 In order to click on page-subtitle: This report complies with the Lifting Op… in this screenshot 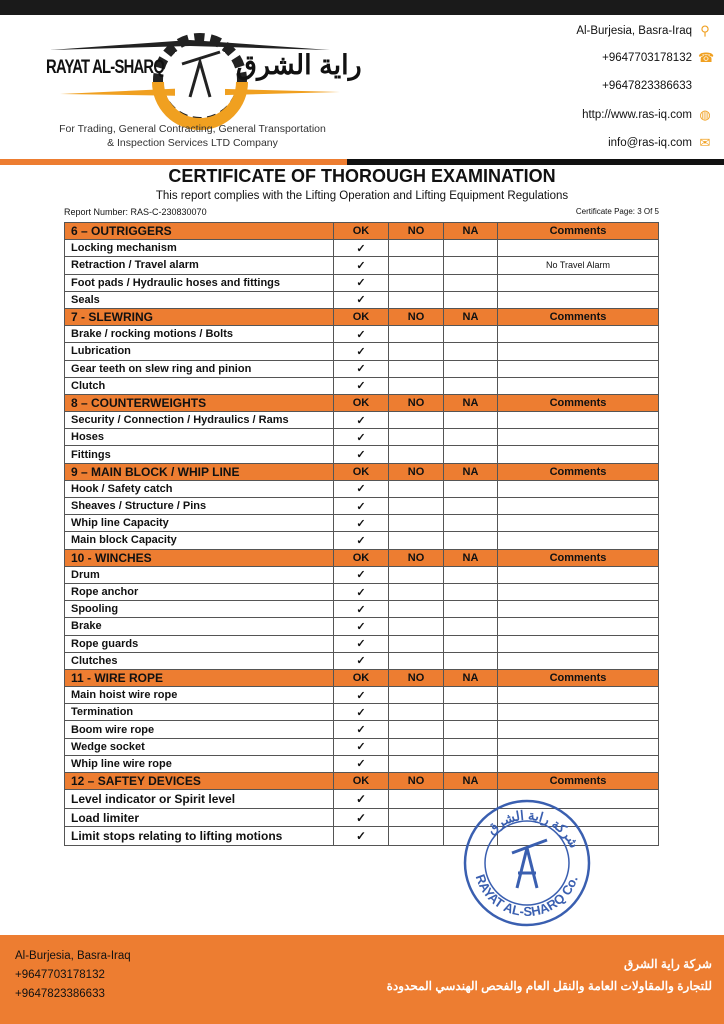, I will do `click(362, 196)`.